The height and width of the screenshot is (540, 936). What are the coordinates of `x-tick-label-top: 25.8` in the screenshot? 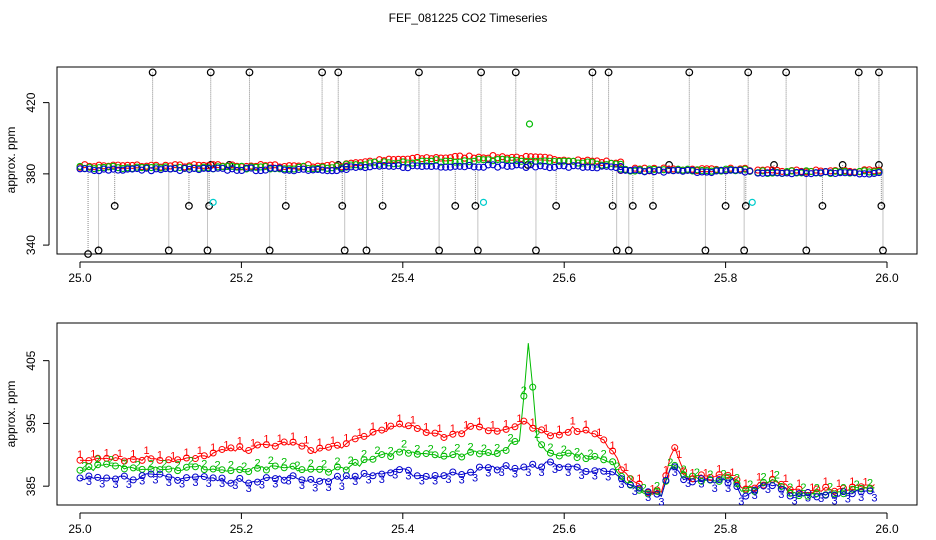 It's located at (726, 278).